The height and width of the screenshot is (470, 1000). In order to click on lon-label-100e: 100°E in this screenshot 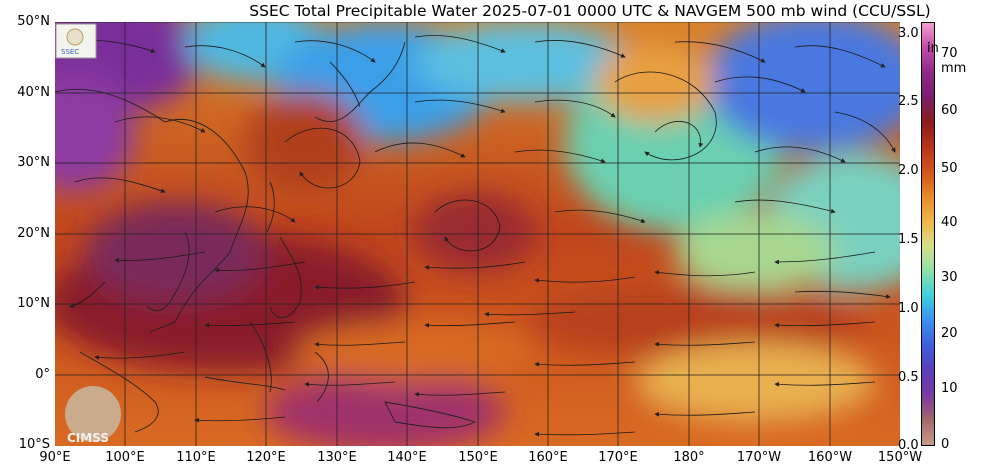, I will do `click(125, 457)`.